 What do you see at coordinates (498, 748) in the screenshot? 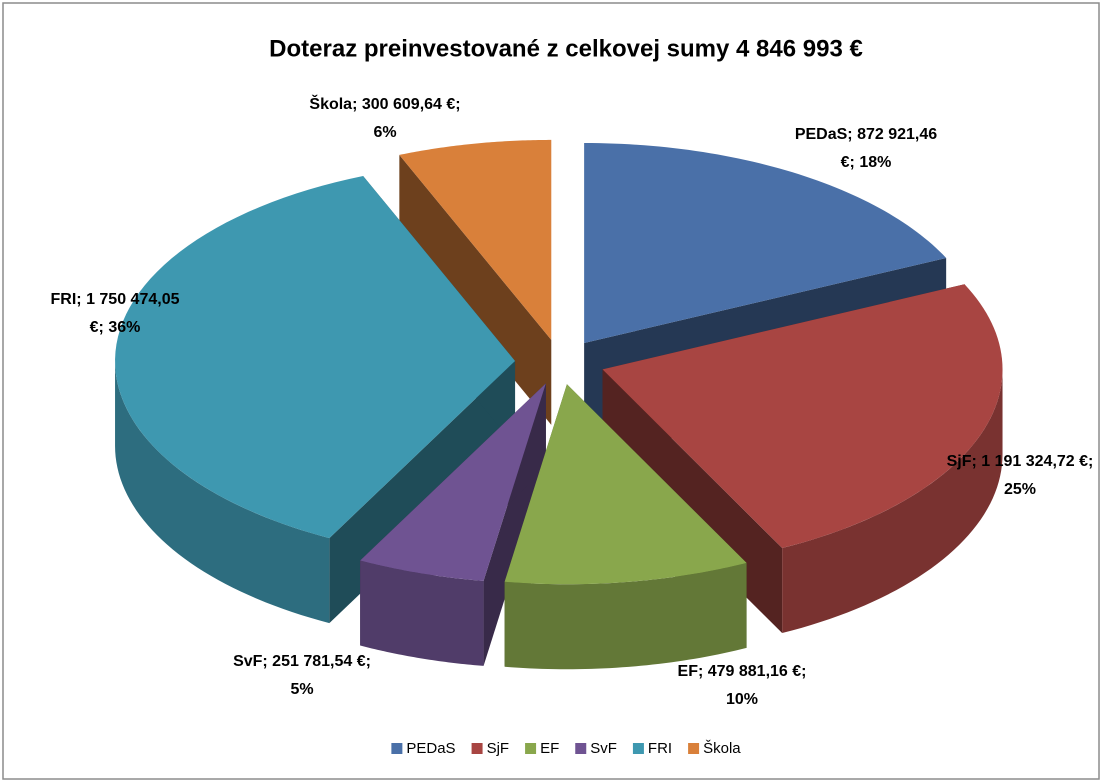
I see `legend-label: SjF` at bounding box center [498, 748].